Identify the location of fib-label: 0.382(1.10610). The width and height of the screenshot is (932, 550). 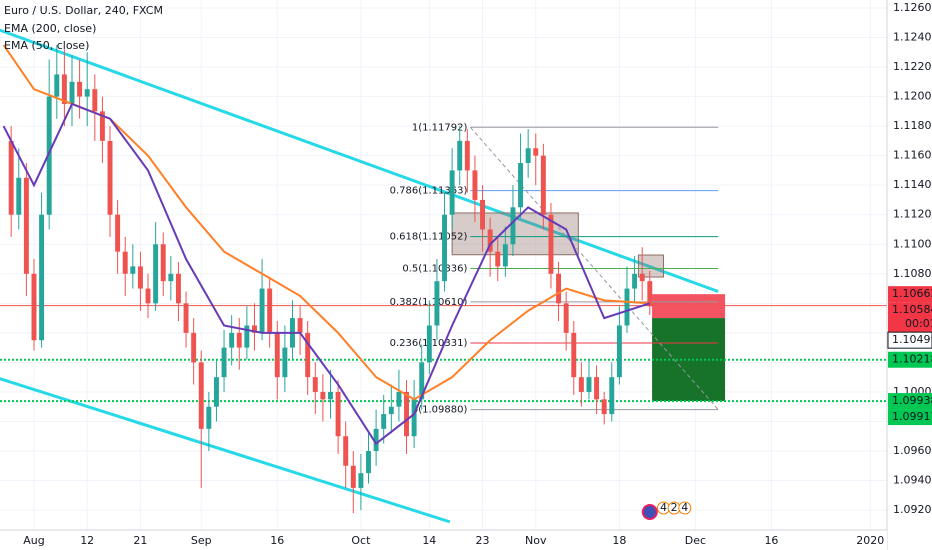
(429, 302).